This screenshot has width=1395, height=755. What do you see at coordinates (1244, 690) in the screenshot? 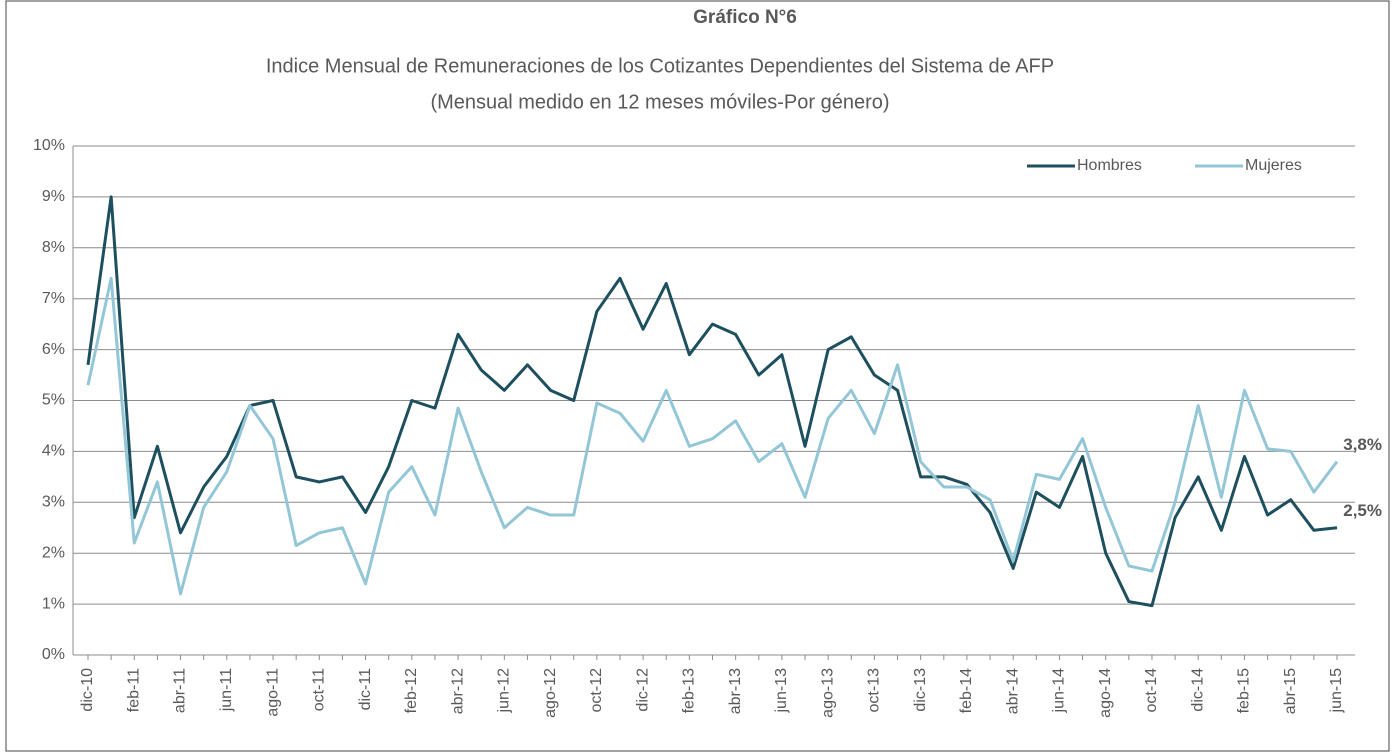
I see `x-tick-label: feb-15` at bounding box center [1244, 690].